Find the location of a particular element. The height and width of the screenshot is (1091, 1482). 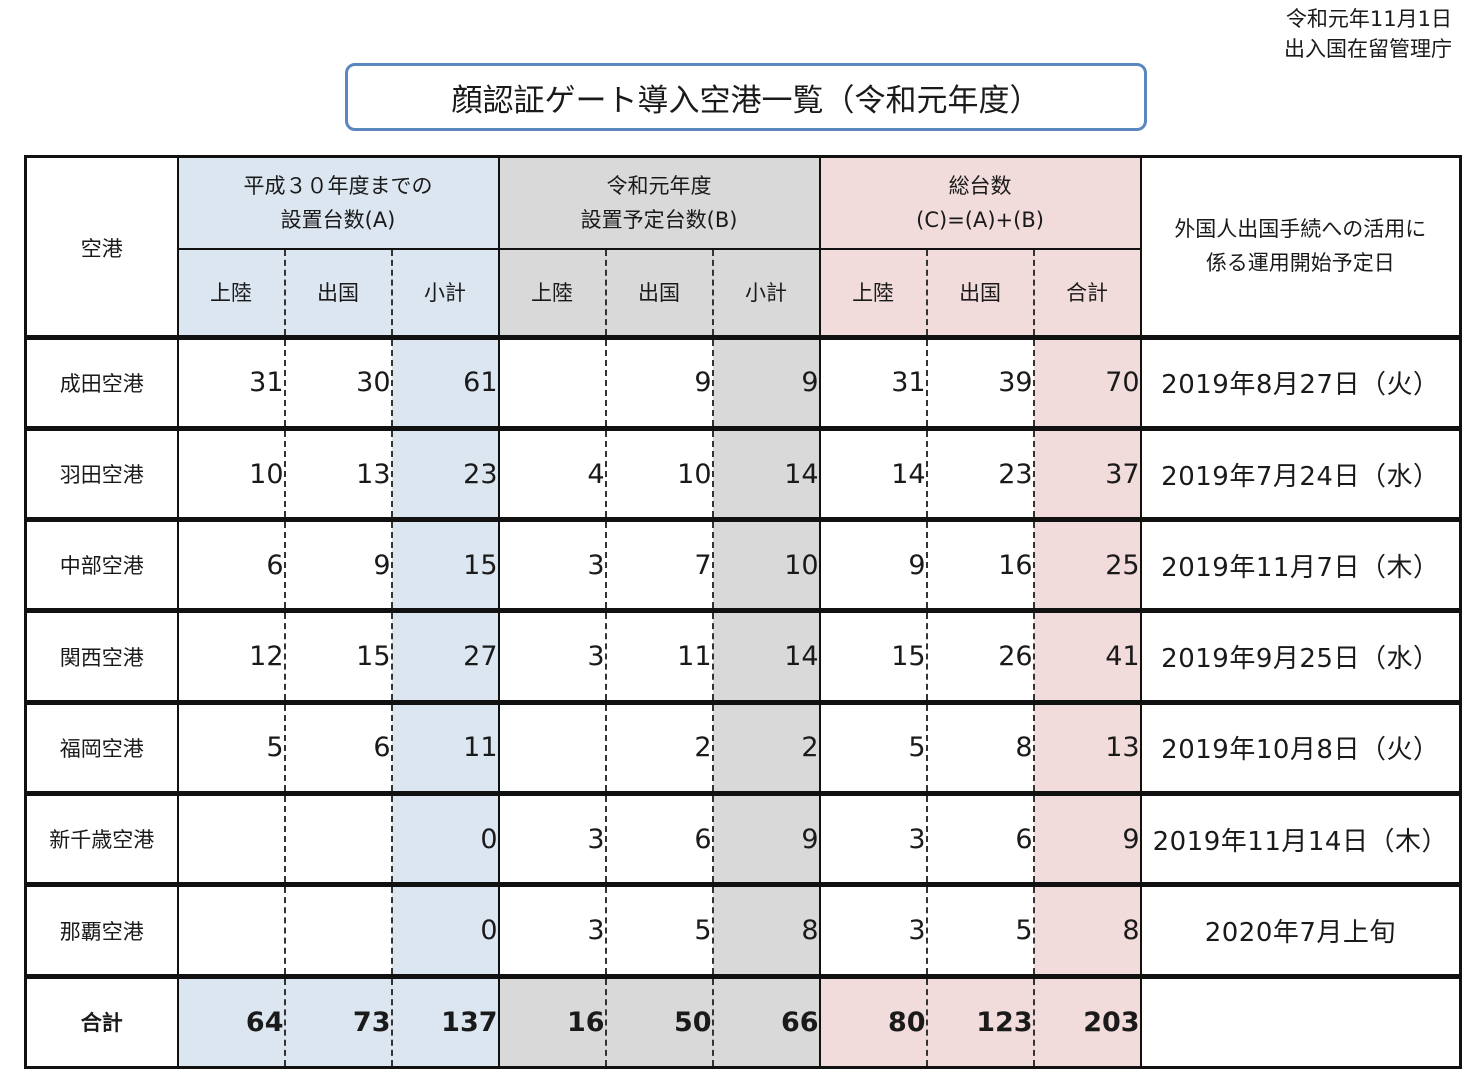

cell-b-departure: 7 is located at coordinates (659, 564).